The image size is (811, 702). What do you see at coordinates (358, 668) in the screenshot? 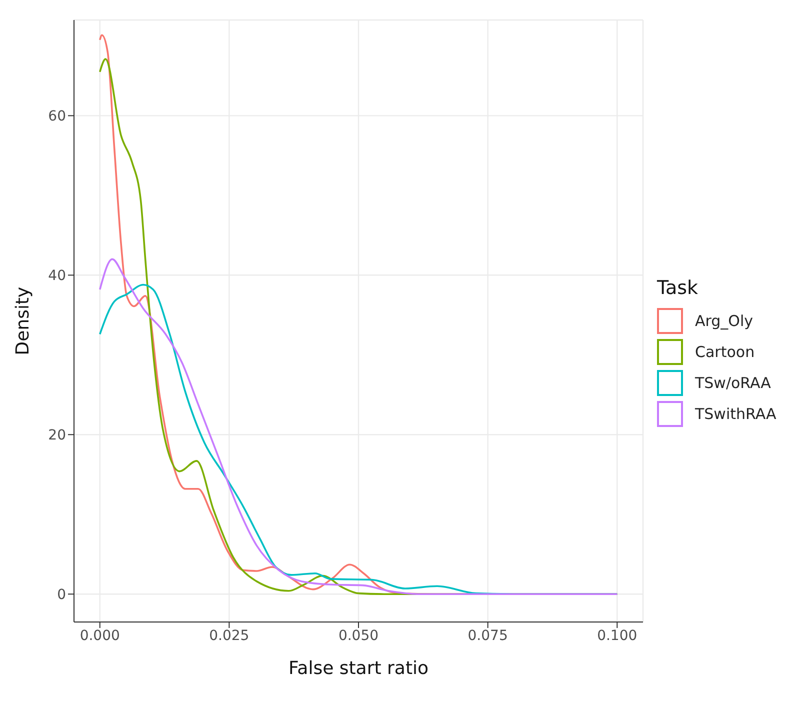
I see `x-axis-title: False start ratio` at bounding box center [358, 668].